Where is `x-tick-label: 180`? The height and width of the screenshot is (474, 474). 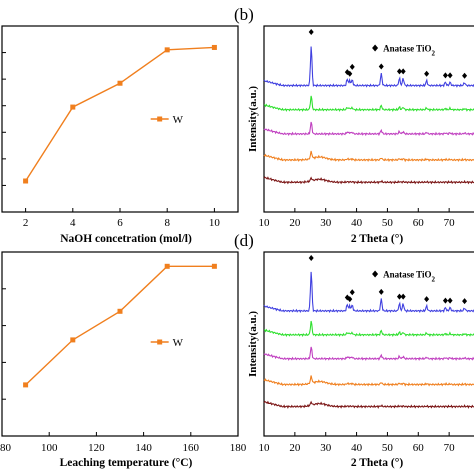 x-tick-label: 180 is located at coordinates (238, 448).